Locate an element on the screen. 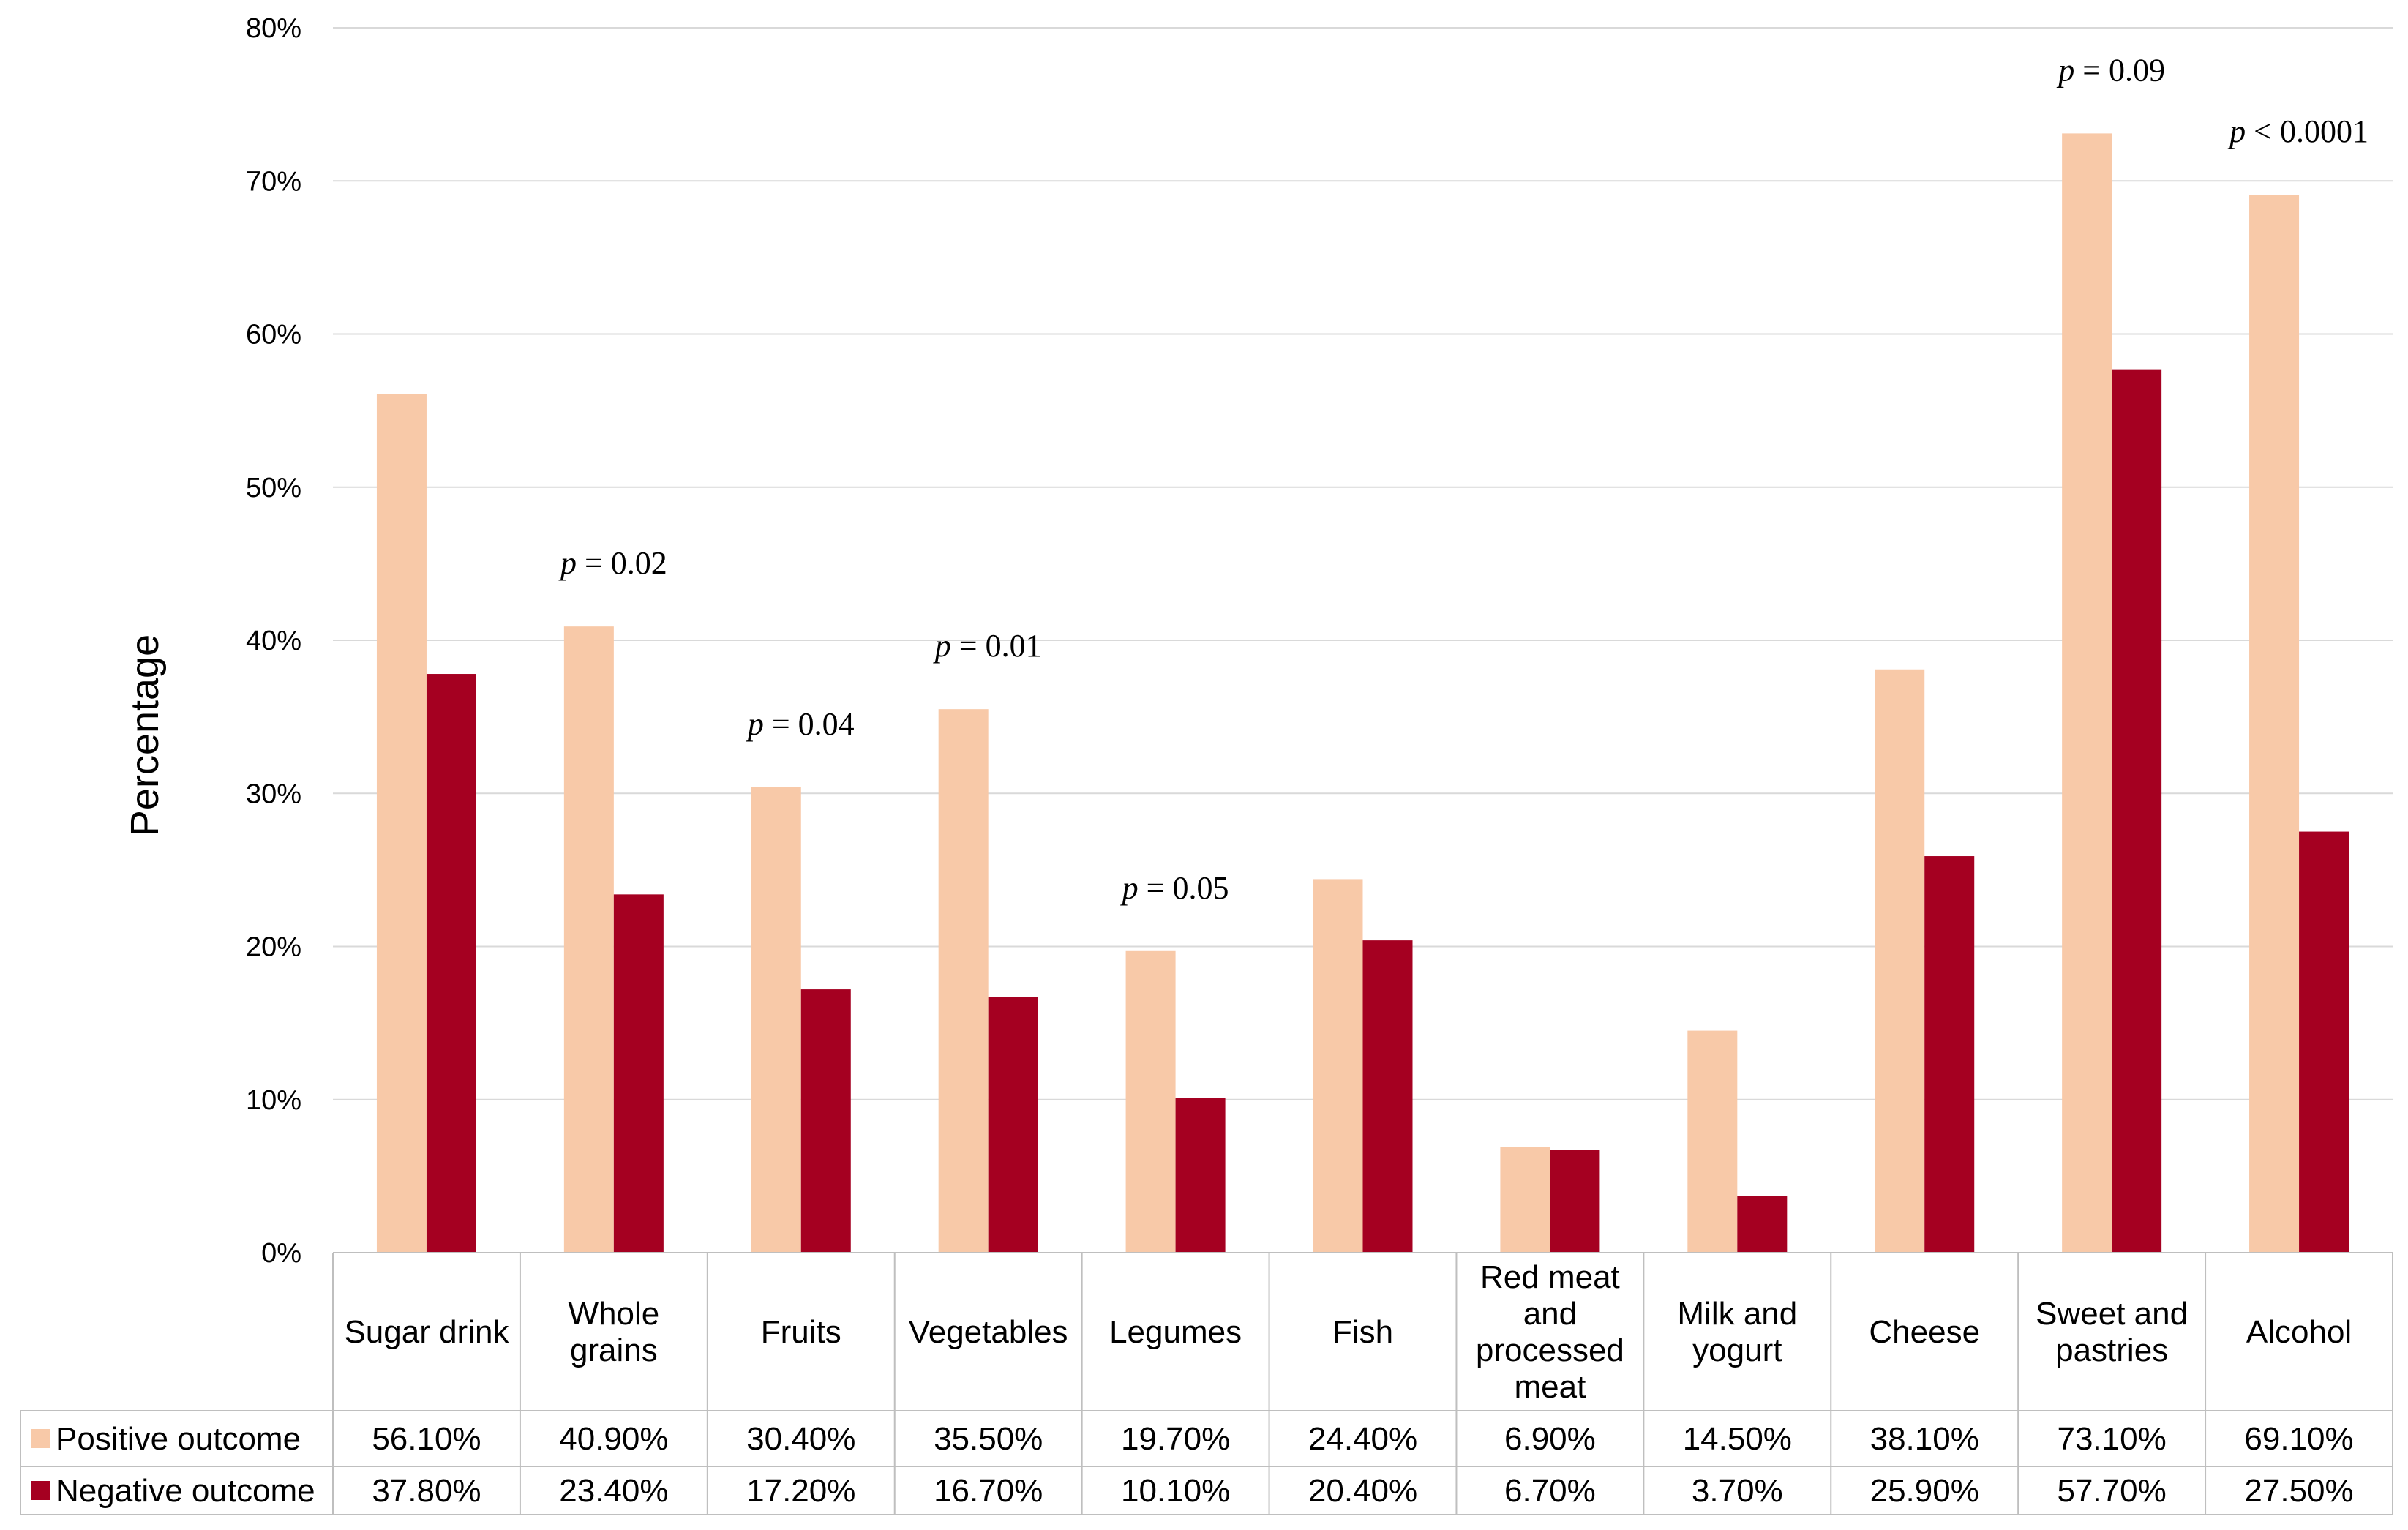  category-label-line: Red meat is located at coordinates (1550, 1277).